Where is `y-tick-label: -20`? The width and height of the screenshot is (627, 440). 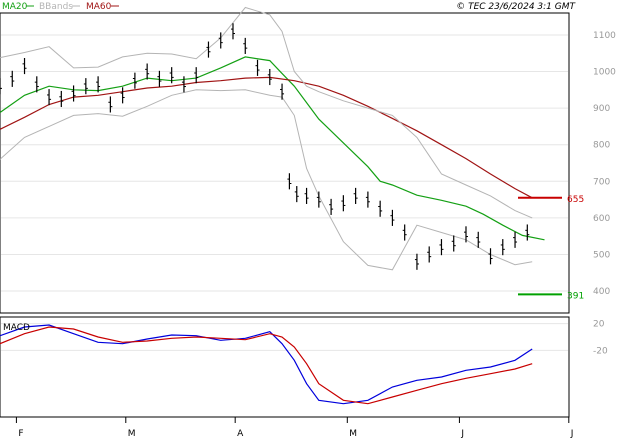
y-tick-label: -20 is located at coordinates (600, 351).